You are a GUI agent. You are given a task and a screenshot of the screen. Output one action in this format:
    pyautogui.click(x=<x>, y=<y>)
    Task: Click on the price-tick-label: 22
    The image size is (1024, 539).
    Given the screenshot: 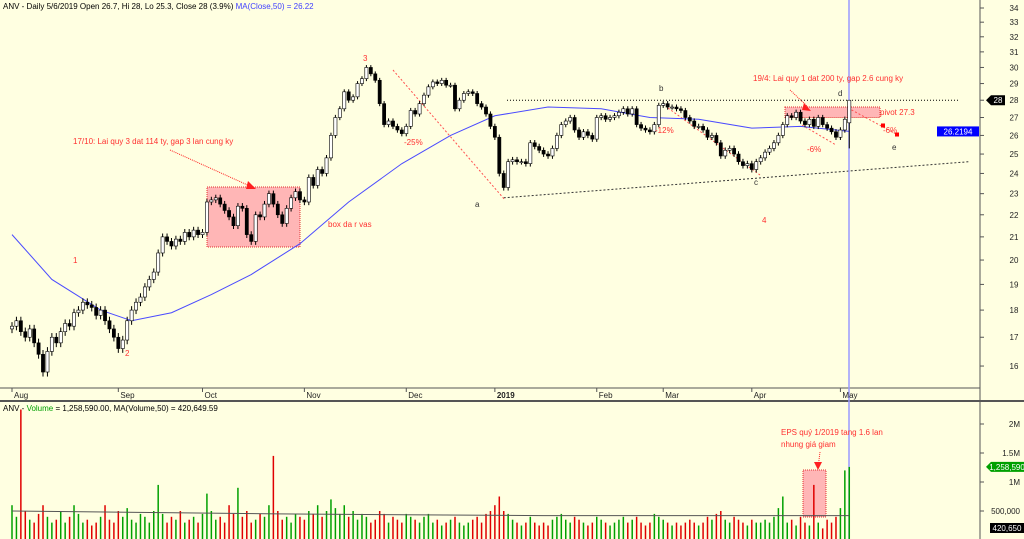 What is the action you would take?
    pyautogui.click(x=1014, y=215)
    